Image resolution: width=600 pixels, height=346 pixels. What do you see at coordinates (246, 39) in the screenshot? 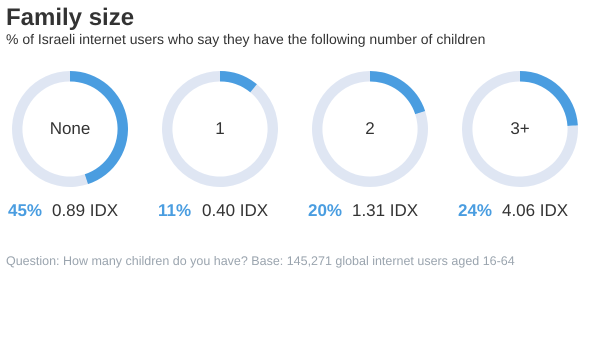
I see `text: % of Israeli internet users who say they have the following number of children` at bounding box center [246, 39].